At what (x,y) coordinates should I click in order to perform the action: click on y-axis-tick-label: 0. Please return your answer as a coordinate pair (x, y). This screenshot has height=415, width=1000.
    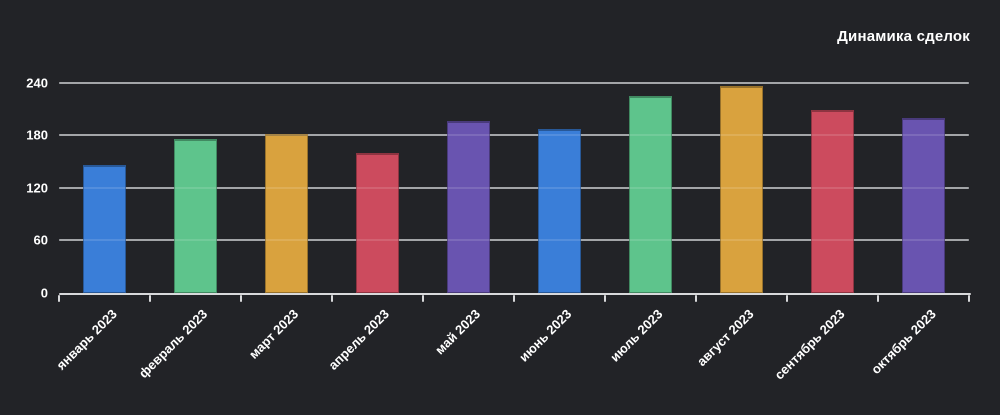
    Looking at the image, I should click on (44, 293).